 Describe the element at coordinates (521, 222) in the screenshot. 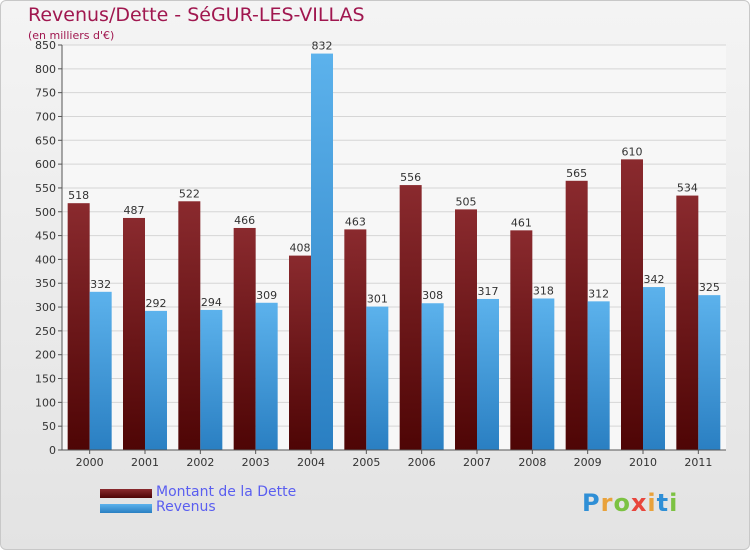

I see `data-label-debt: 461` at that location.